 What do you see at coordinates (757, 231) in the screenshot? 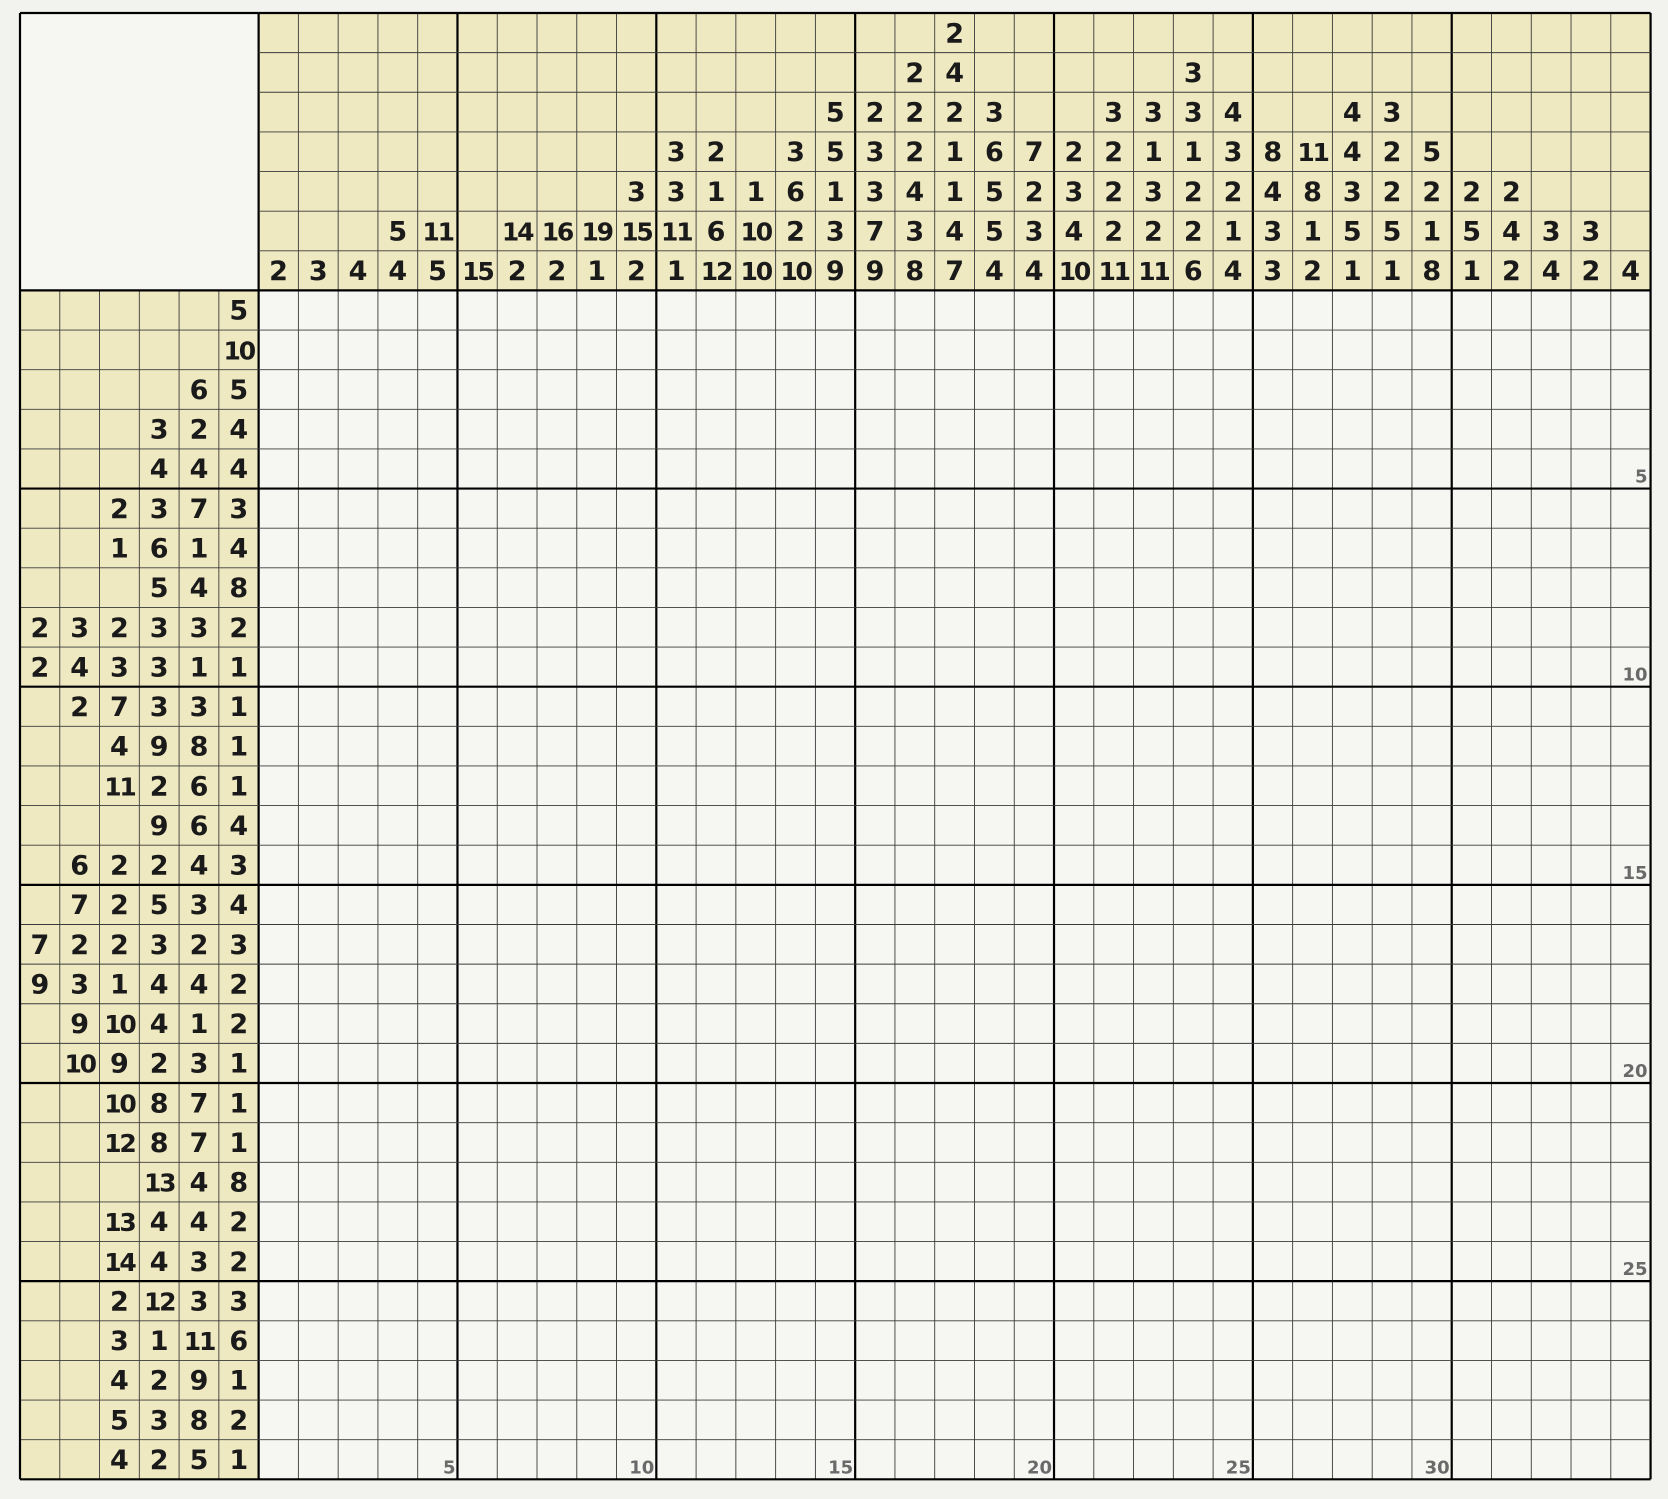
I see `column-clue-number: 10` at bounding box center [757, 231].